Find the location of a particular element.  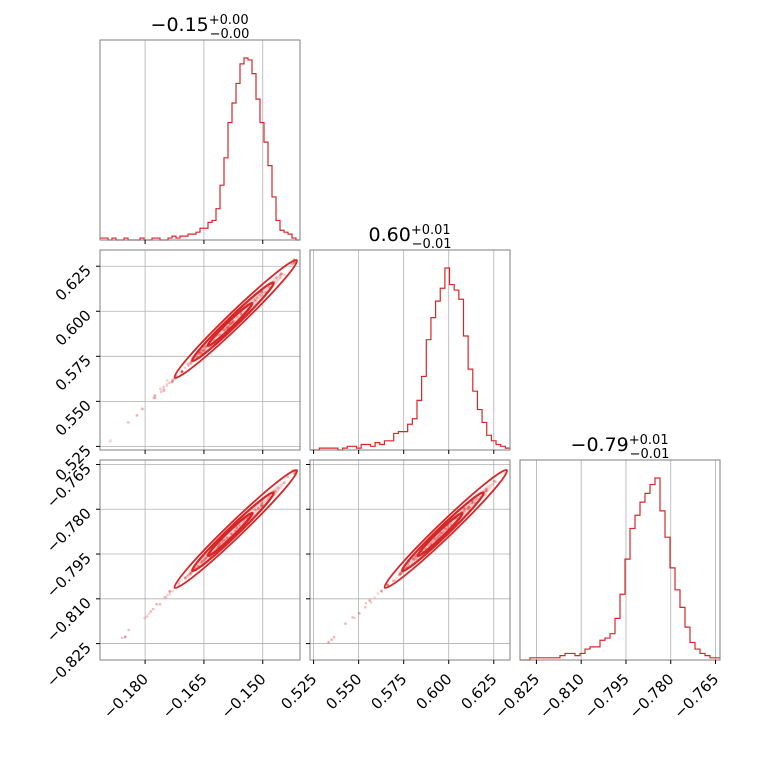

title-p2-main: −0.79 is located at coordinates (600, 445).